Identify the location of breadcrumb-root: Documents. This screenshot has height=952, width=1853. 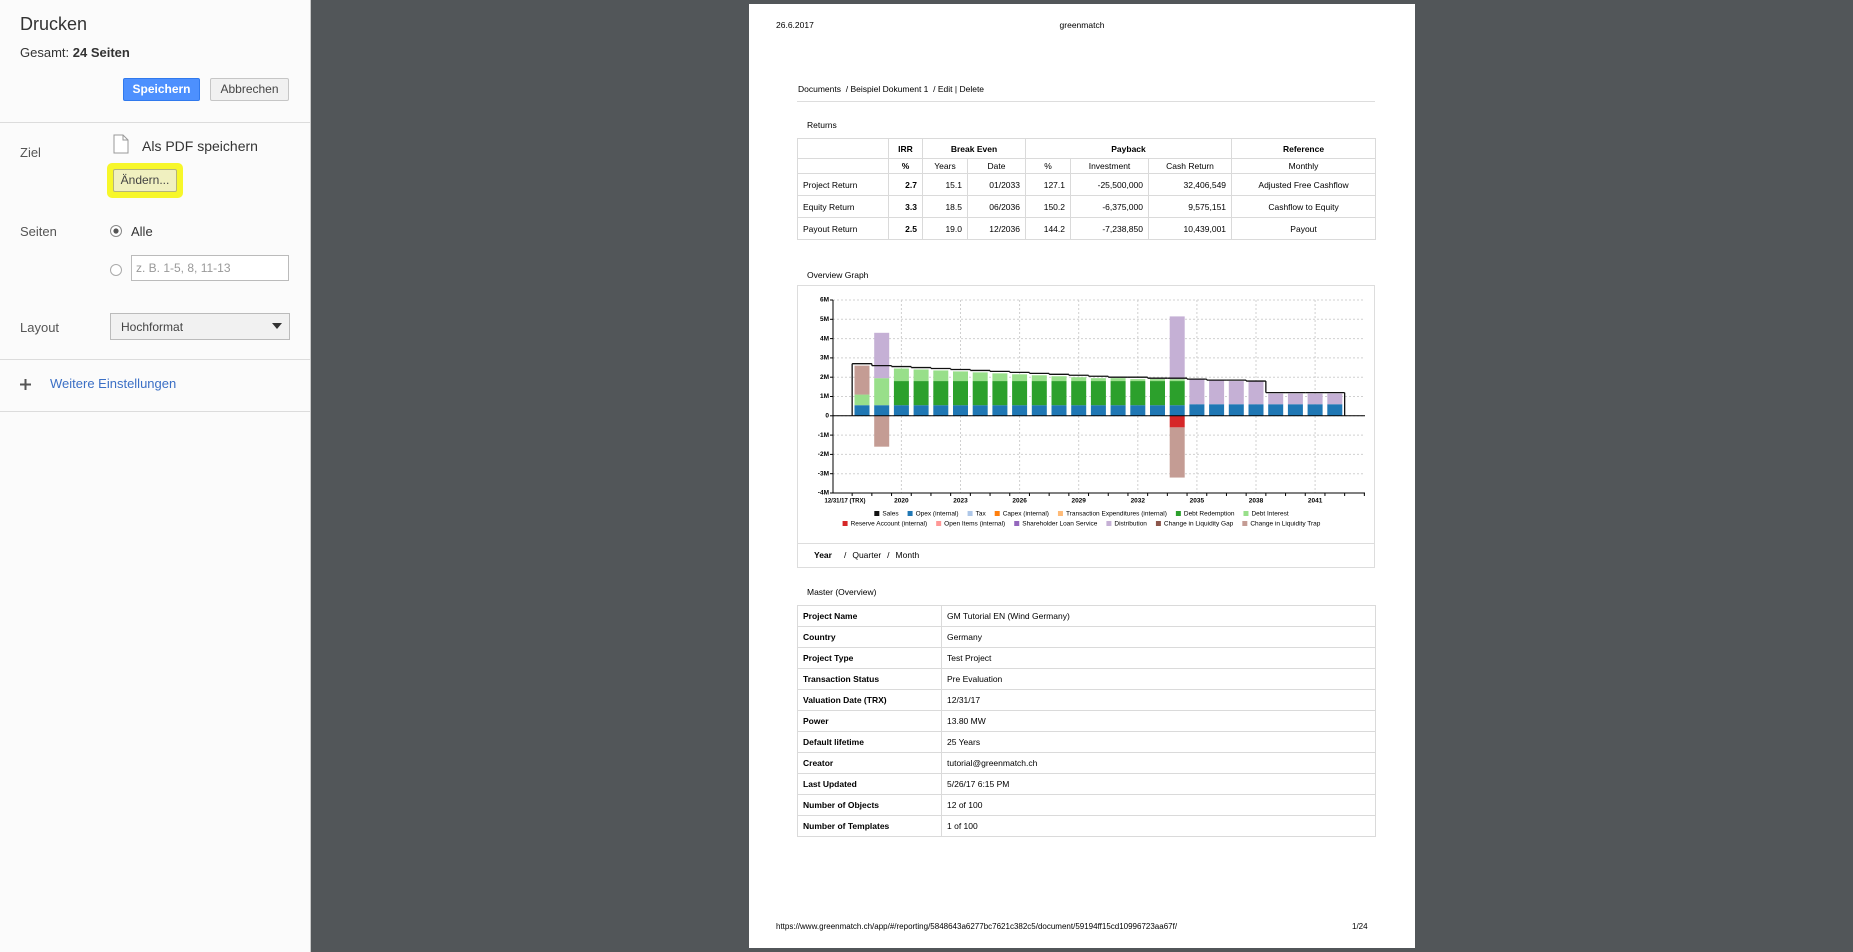
(819, 89).